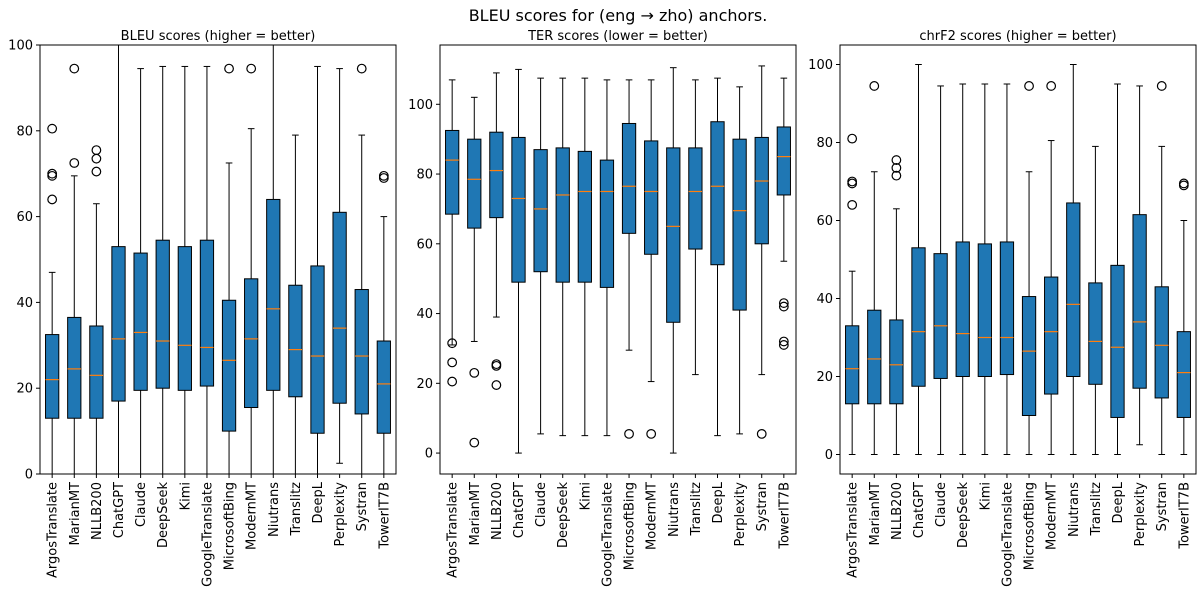  Describe the element at coordinates (52, 299) in the screenshot. I see `bleu-box-ArgosTranslate` at that location.